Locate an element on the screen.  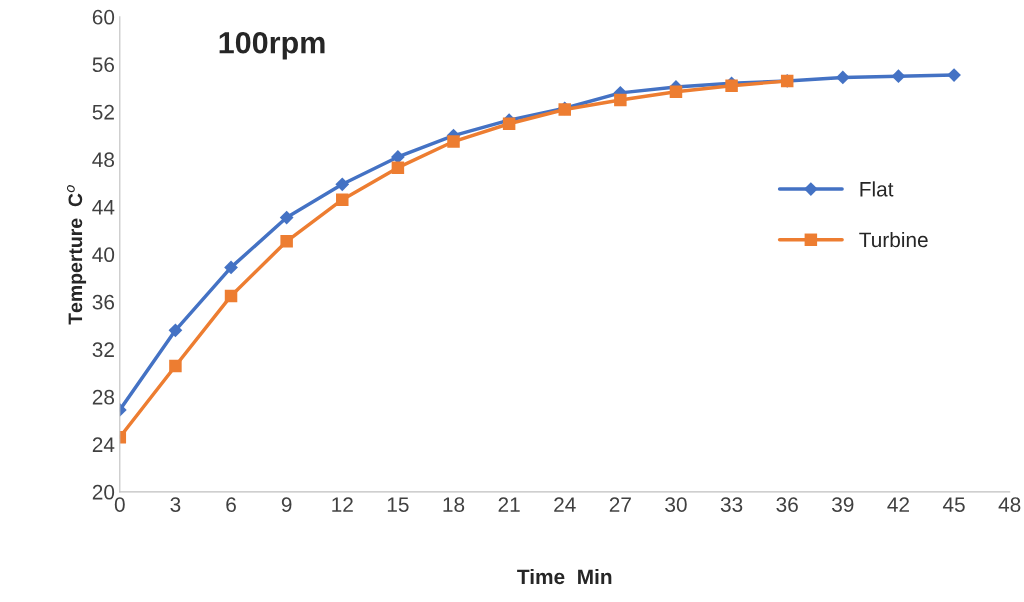
x-tick-label: 45 is located at coordinates (953, 504).